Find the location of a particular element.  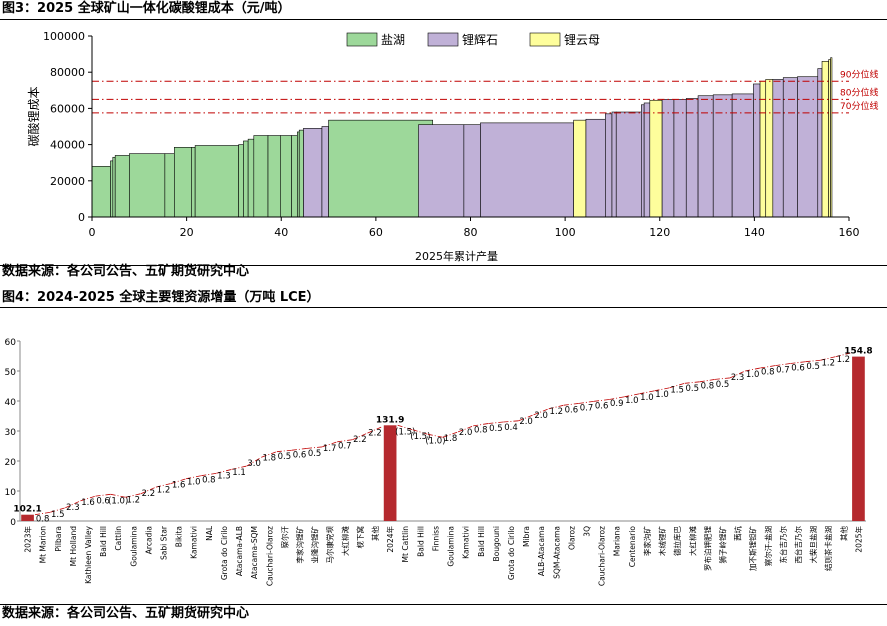

x-tick-label: 140 is located at coordinates (754, 232).